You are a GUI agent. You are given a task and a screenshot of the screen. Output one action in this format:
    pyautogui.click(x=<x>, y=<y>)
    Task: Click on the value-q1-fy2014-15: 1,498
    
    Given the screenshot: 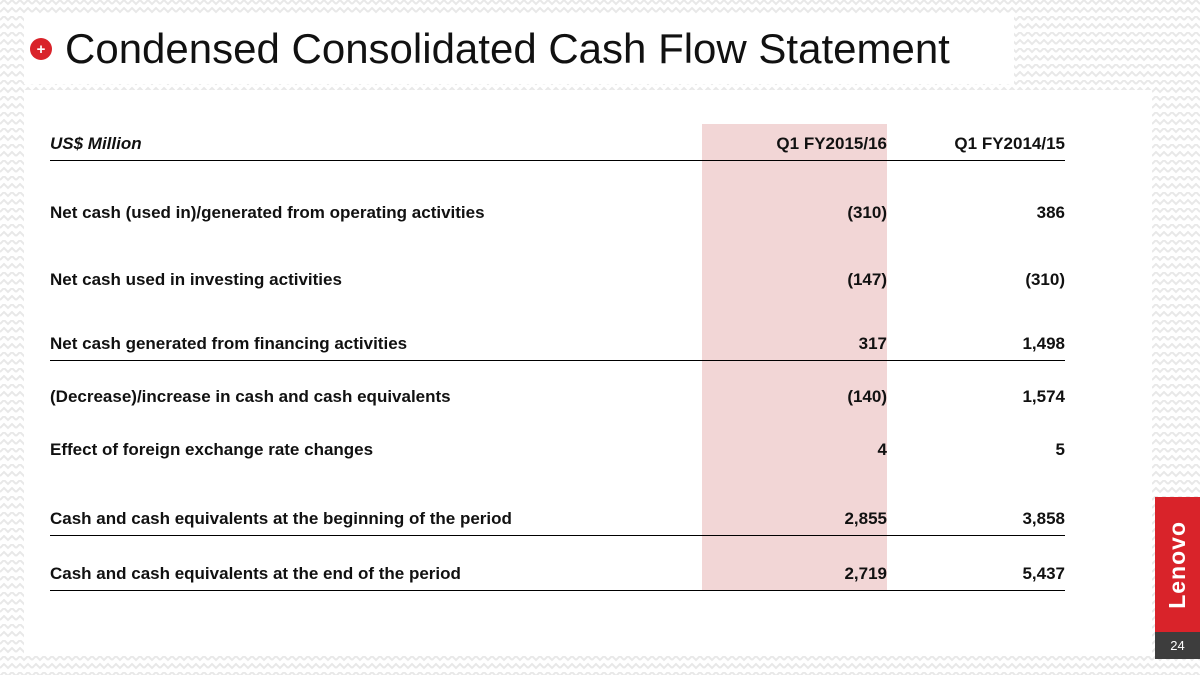 What is the action you would take?
    pyautogui.click(x=1043, y=343)
    